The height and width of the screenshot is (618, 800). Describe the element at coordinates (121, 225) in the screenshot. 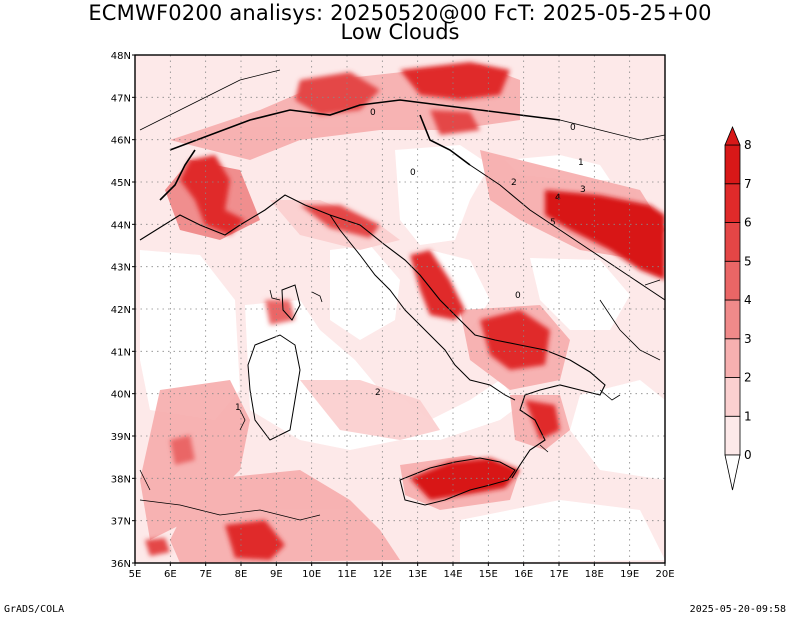

I see `y-tick-label: 44N` at that location.